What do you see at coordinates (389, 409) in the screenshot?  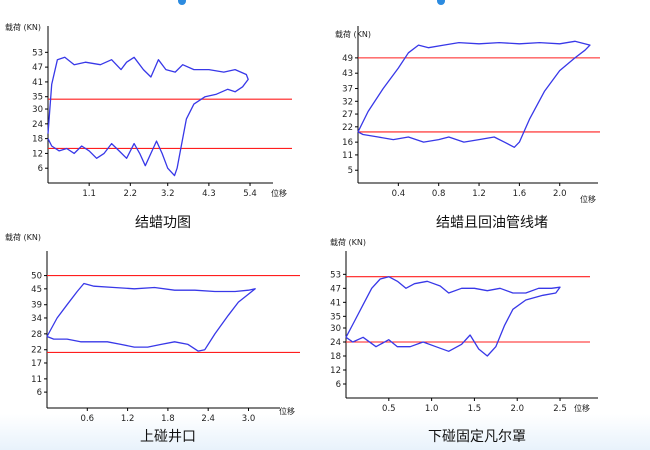 I see `x-tick-label: 0.5` at bounding box center [389, 409].